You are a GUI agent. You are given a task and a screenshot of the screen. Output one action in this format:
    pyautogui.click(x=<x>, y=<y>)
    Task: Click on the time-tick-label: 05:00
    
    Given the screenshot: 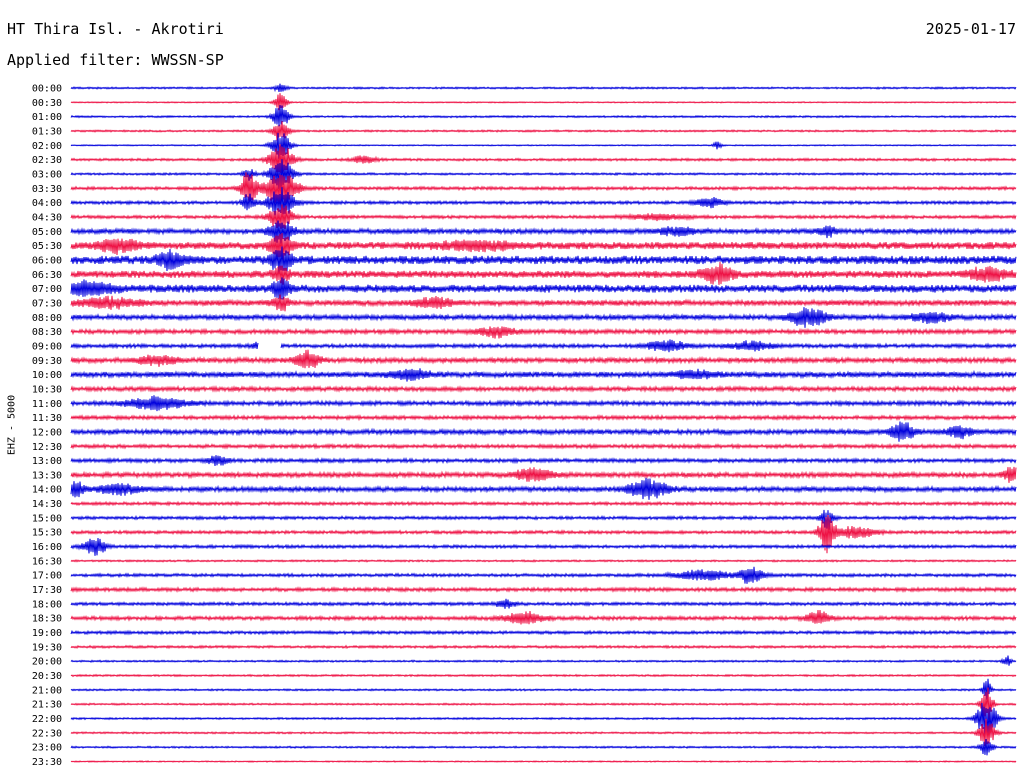 What is the action you would take?
    pyautogui.click(x=47, y=232)
    